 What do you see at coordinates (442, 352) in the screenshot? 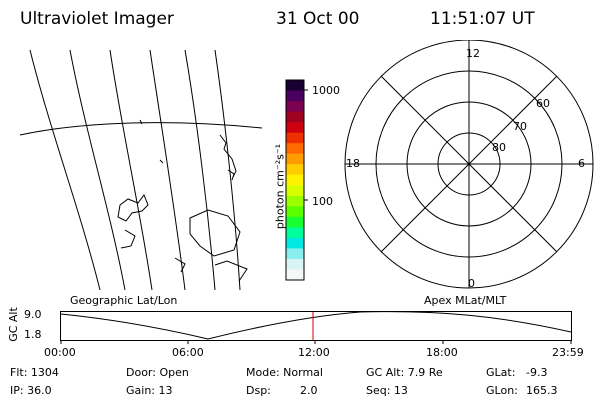
I see `timeline-xtick-1800: 18:00` at bounding box center [442, 352].